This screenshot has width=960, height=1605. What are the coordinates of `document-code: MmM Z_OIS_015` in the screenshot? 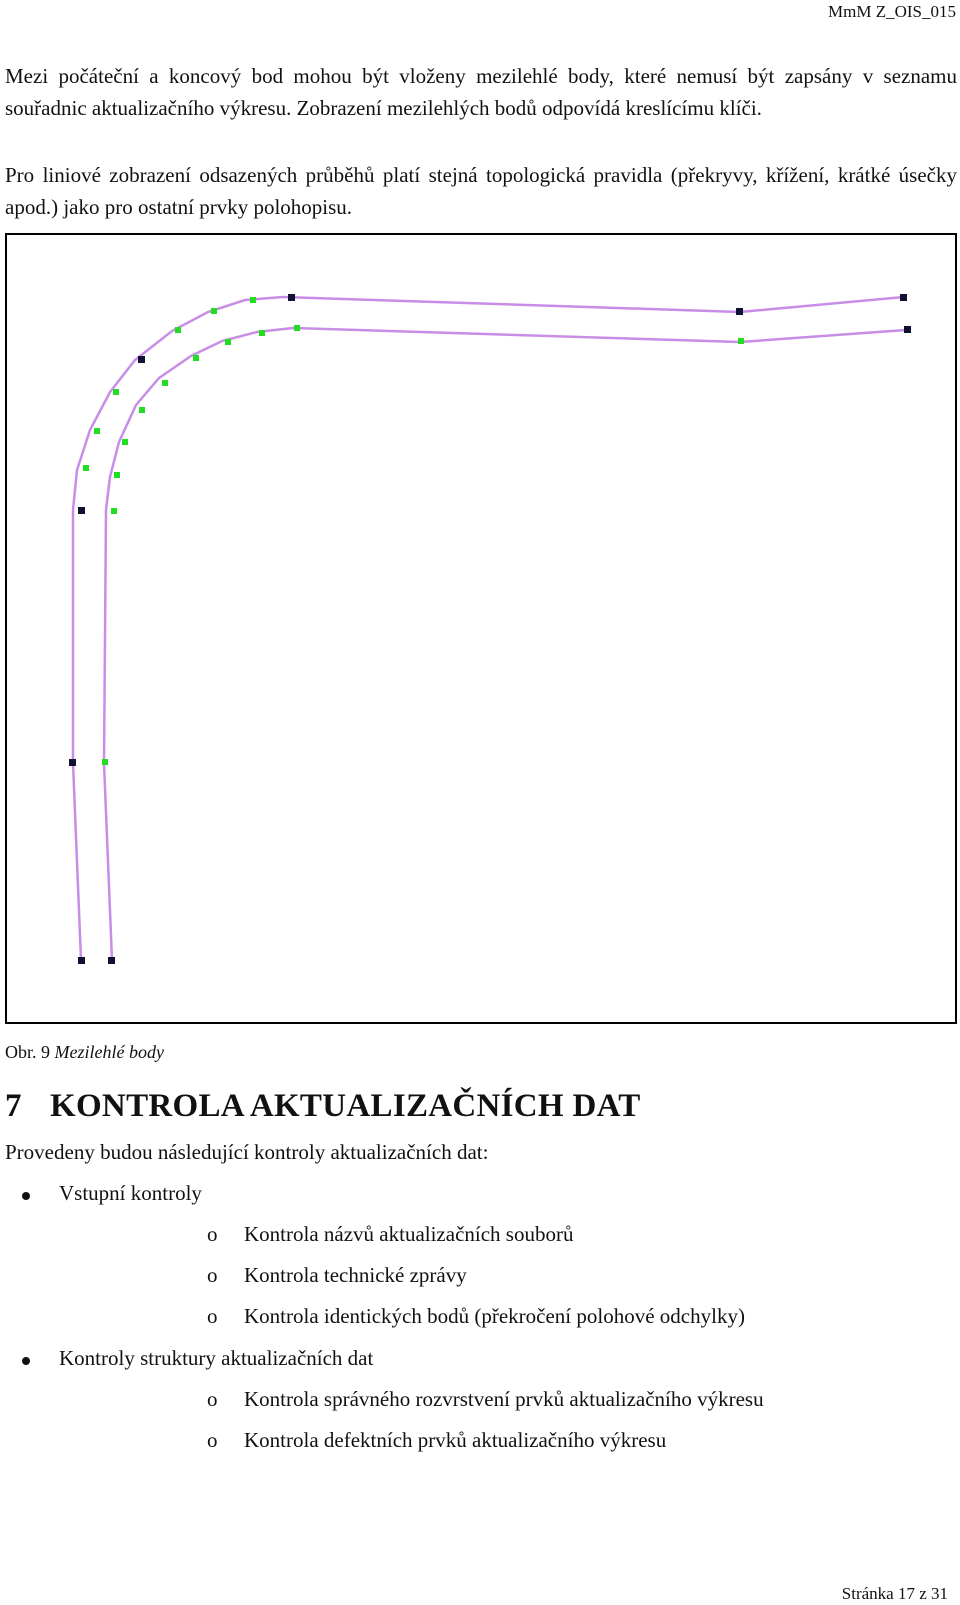 It's located at (892, 11).